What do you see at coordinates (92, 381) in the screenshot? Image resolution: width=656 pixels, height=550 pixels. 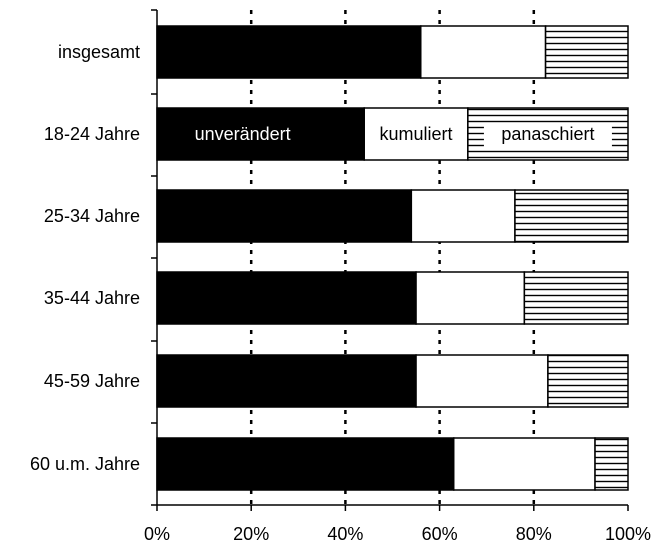 I see `category-label: 45-59 Jahre` at bounding box center [92, 381].